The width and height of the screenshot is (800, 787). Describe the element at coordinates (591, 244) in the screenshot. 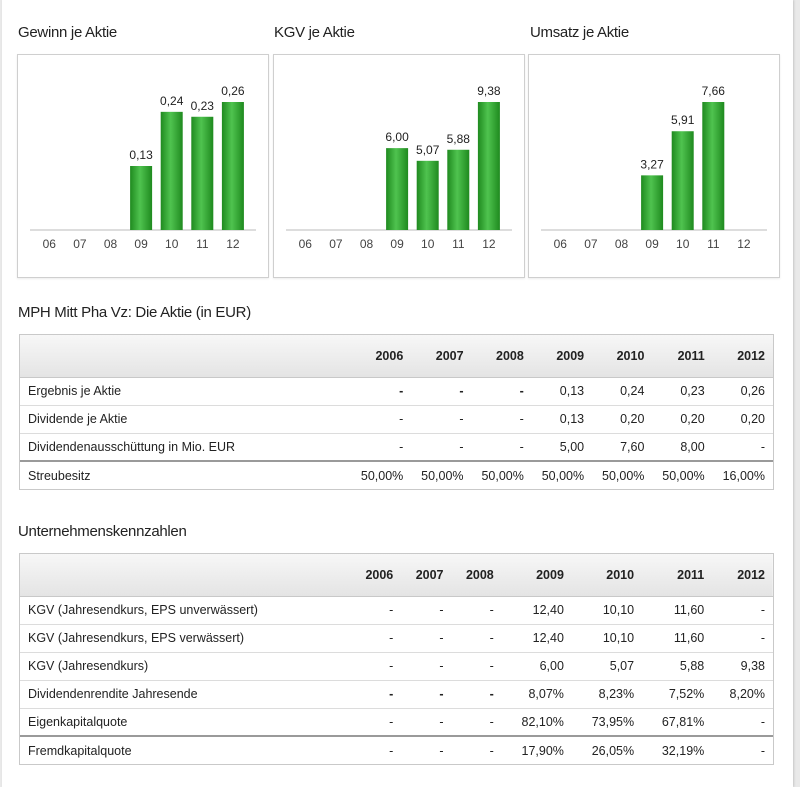

I see `x-tick-label: 07` at that location.